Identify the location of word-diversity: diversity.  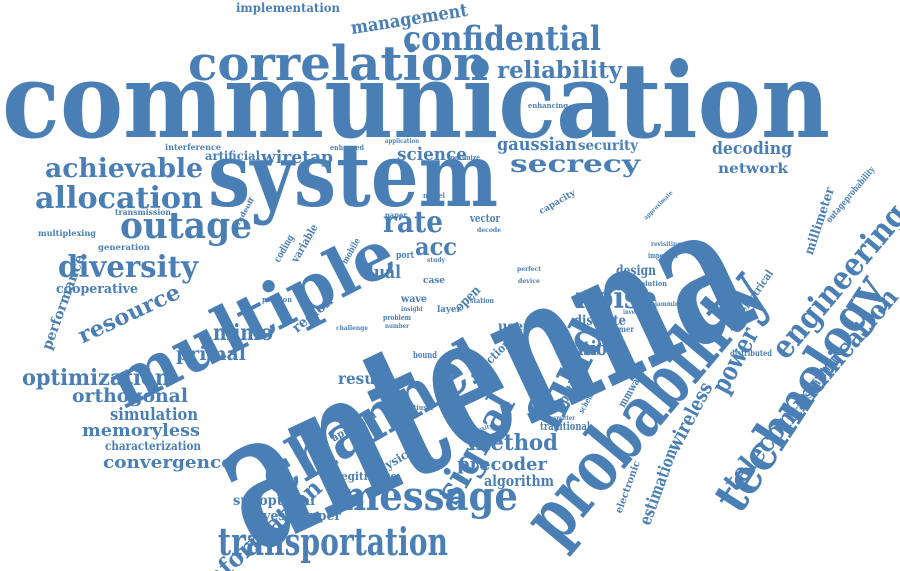
(129, 267).